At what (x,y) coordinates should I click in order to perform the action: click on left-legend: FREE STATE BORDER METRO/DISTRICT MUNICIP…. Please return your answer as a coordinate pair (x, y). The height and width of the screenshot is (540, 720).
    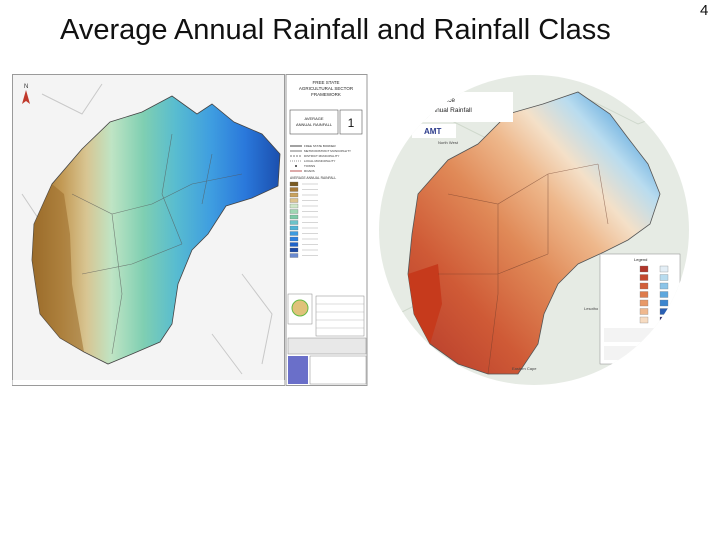
    Looking at the image, I should click on (320, 162).